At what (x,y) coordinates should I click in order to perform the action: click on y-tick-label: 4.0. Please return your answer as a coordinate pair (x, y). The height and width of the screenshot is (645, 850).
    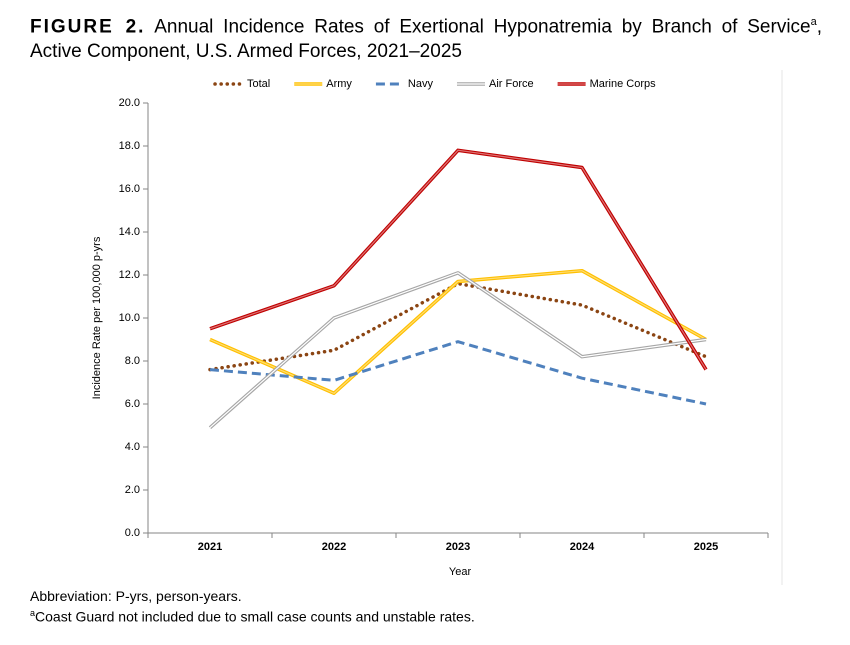
    Looking at the image, I should click on (132, 447).